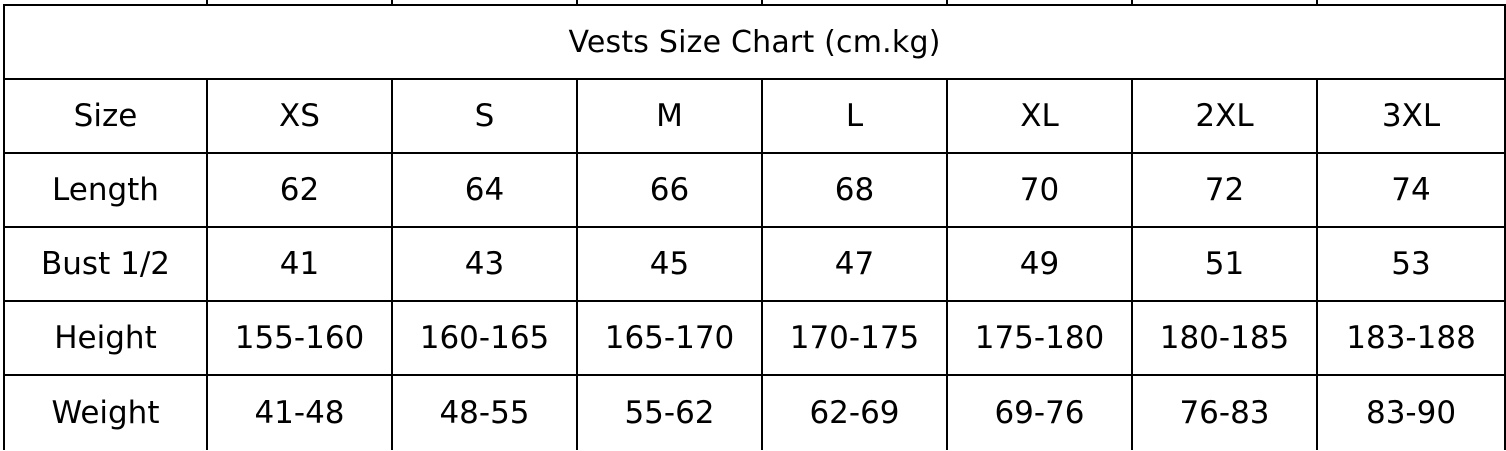 The height and width of the screenshot is (451, 1506). I want to click on table-cell: 83-90, so click(1410, 412).